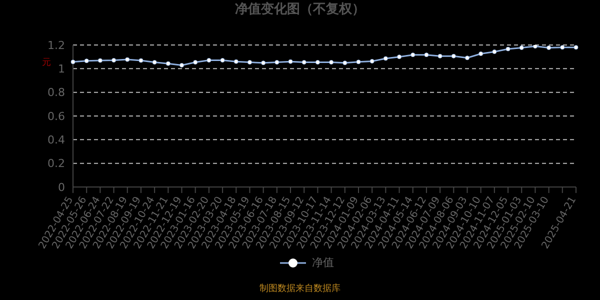  What do you see at coordinates (56, 93) in the screenshot?
I see `y-tick-label: 0.8` at bounding box center [56, 93].